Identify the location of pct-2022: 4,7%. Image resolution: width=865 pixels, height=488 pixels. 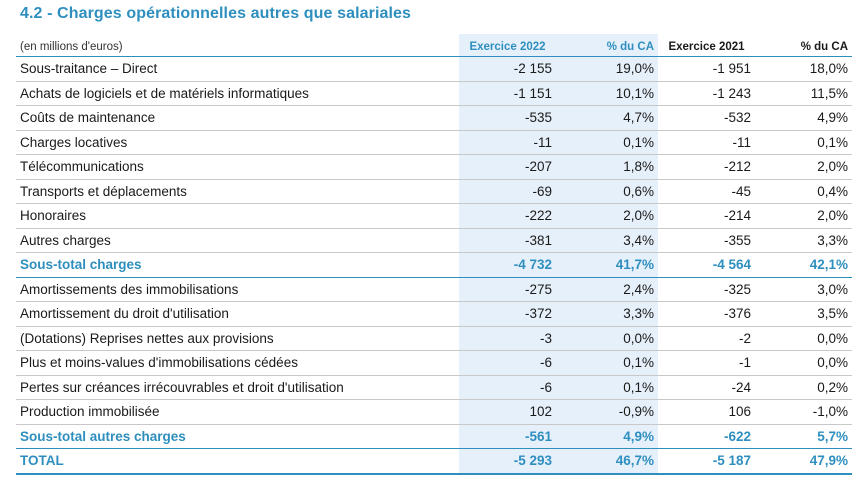
(607, 118).